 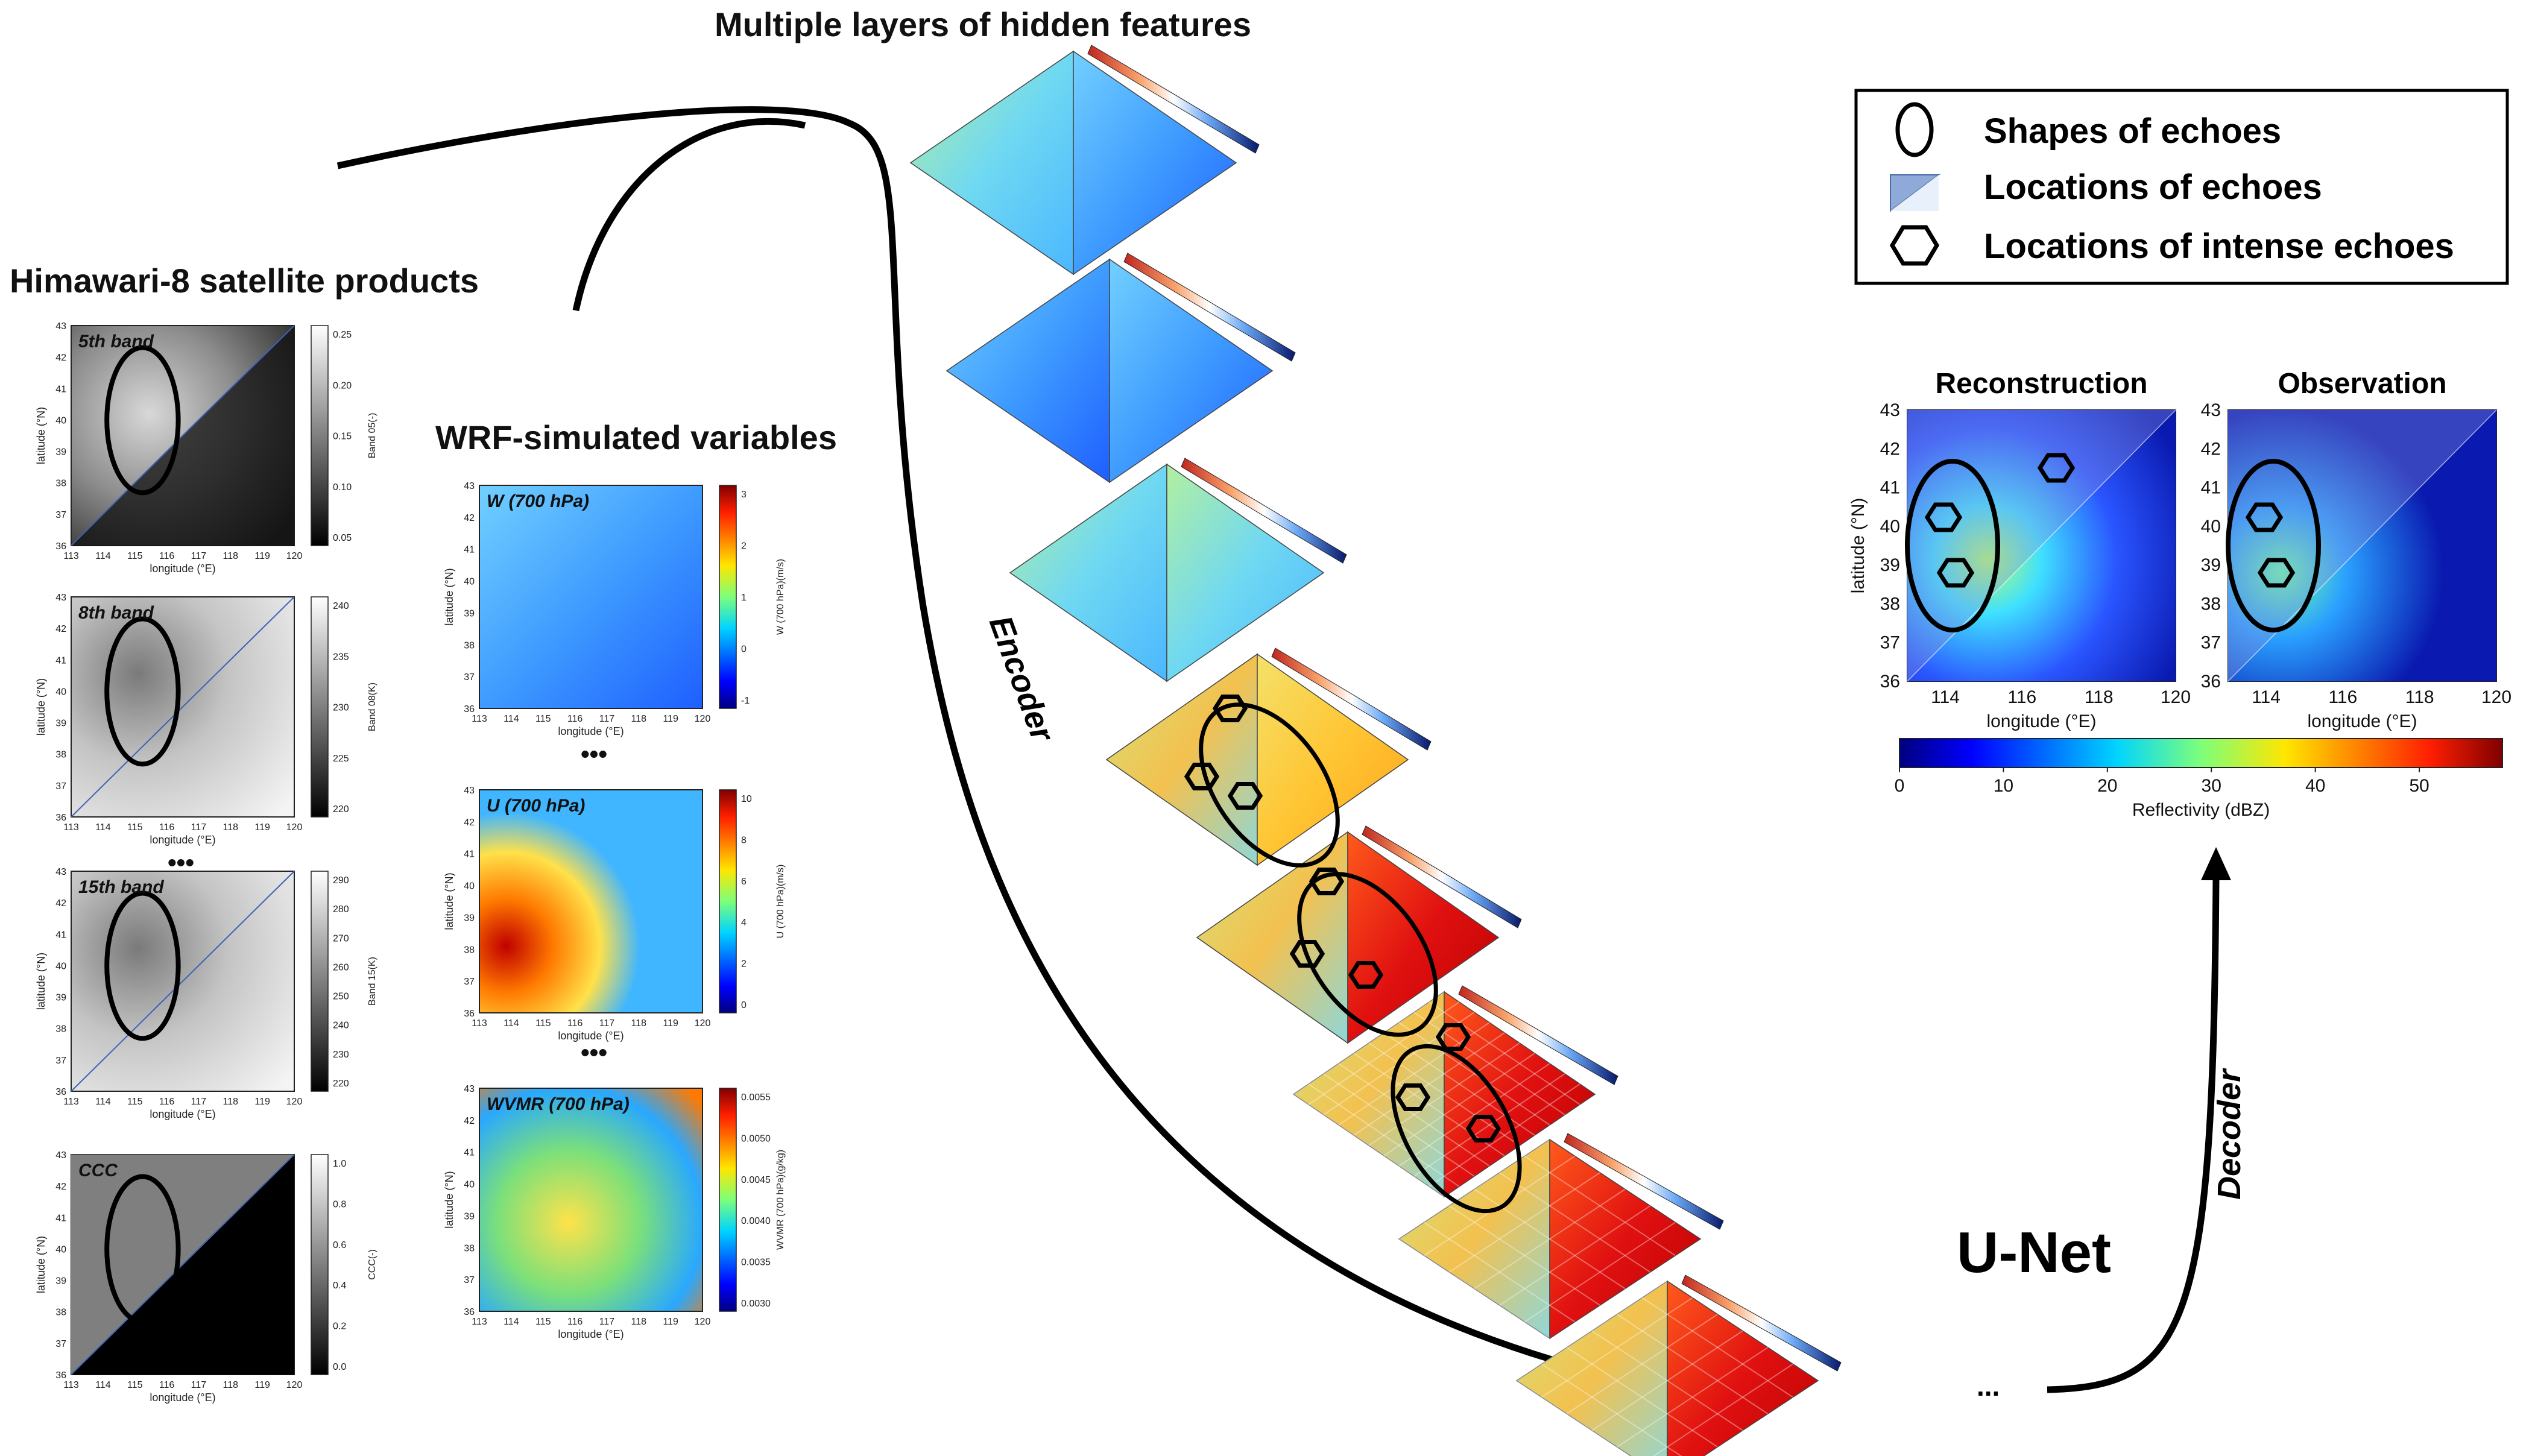 What do you see at coordinates (103, 556) in the screenshot?
I see `satellite-1-lon-tick: 114` at bounding box center [103, 556].